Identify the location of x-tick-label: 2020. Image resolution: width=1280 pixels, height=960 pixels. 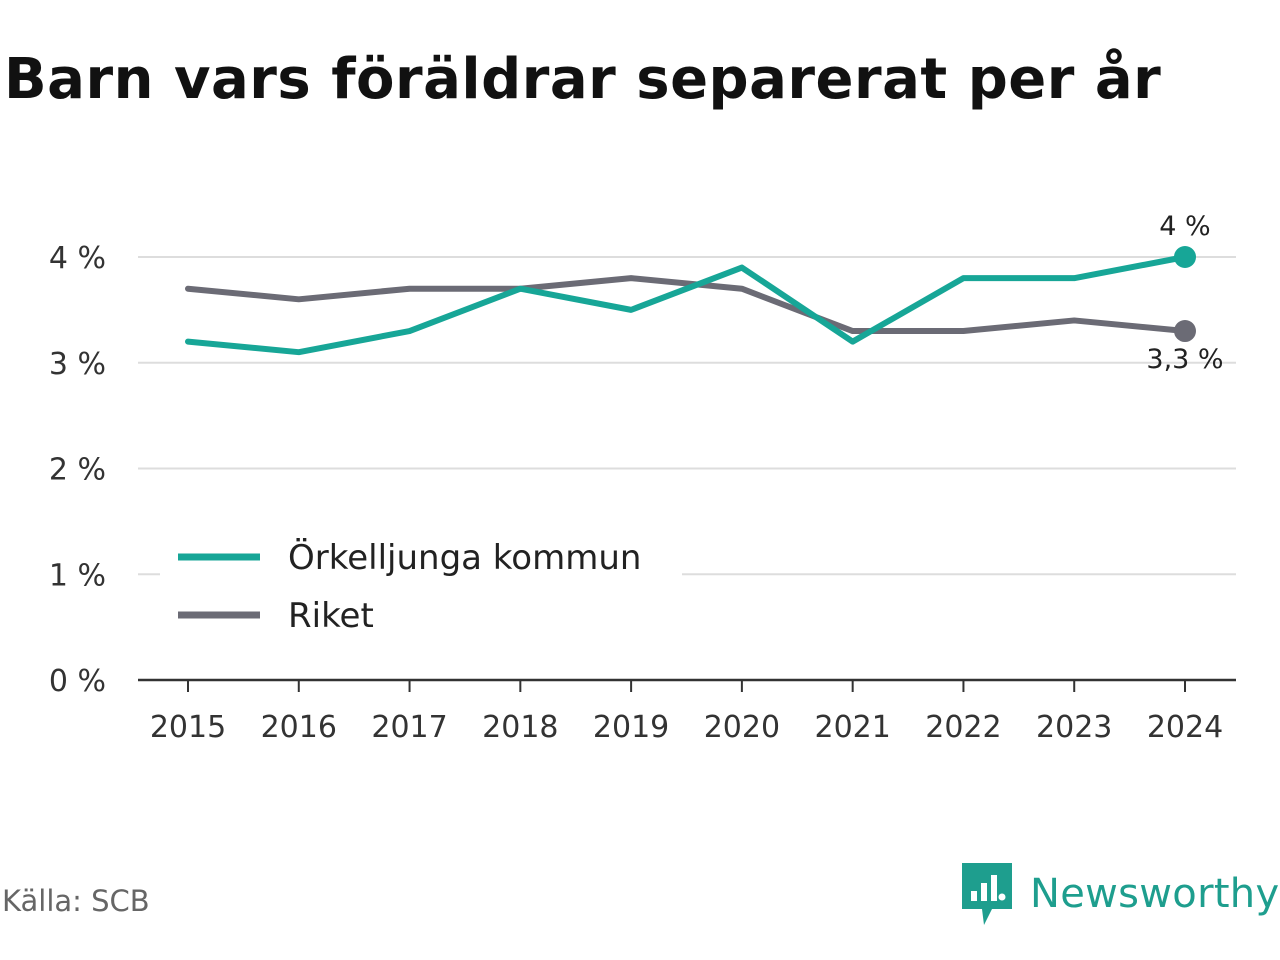
(742, 727).